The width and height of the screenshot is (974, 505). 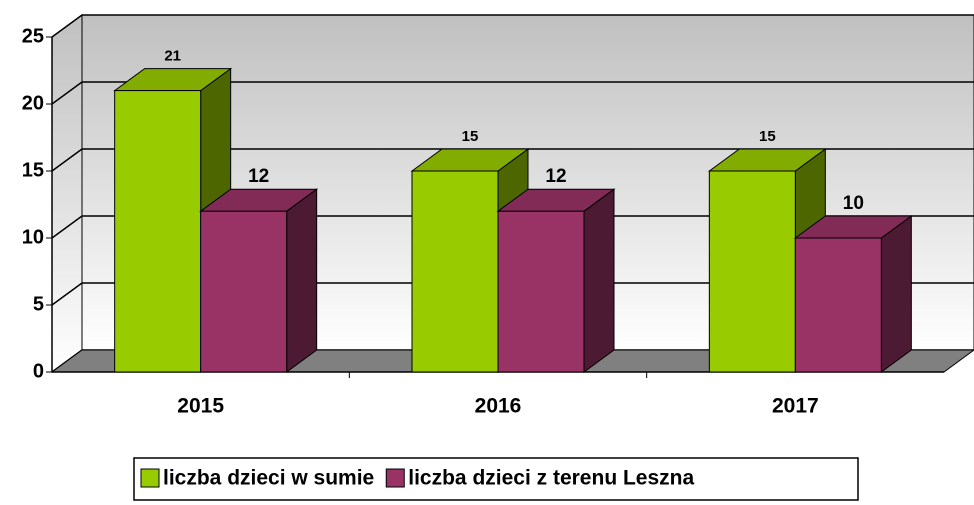 What do you see at coordinates (172, 56) in the screenshot?
I see `value-label: 21` at bounding box center [172, 56].